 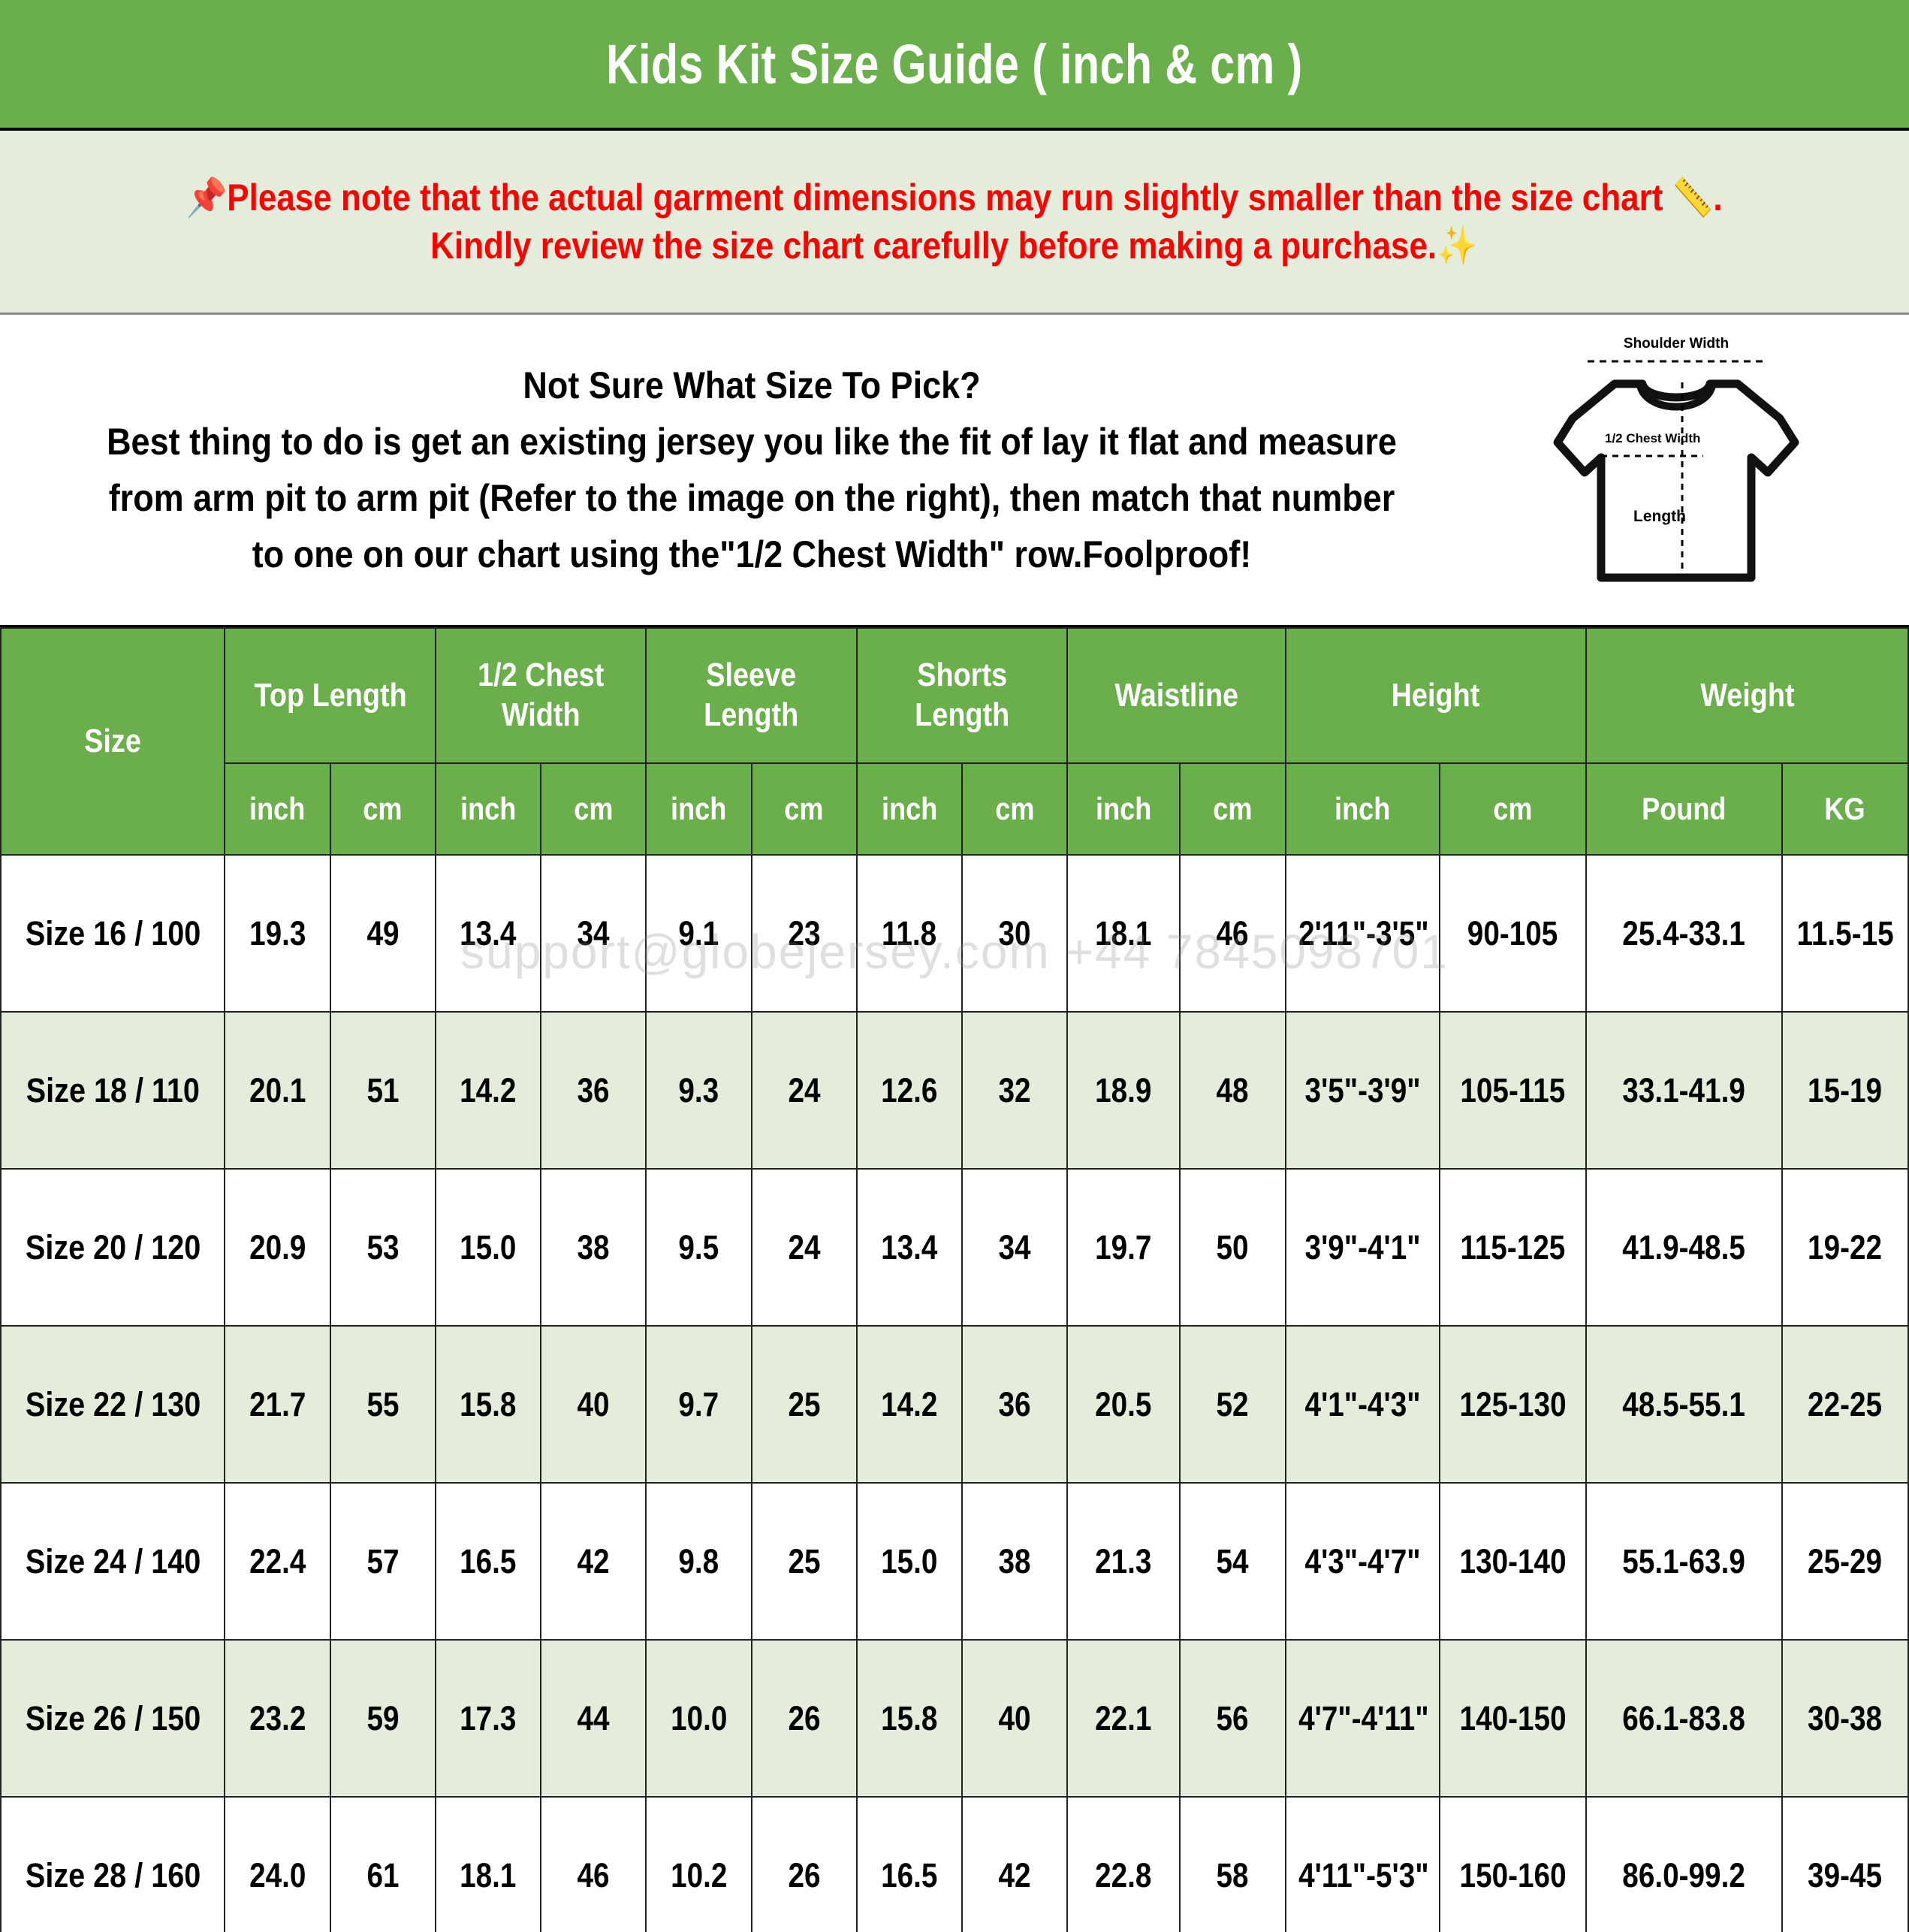 What do you see at coordinates (1232, 1719) in the screenshot?
I see `cell-waist-cm: 56` at bounding box center [1232, 1719].